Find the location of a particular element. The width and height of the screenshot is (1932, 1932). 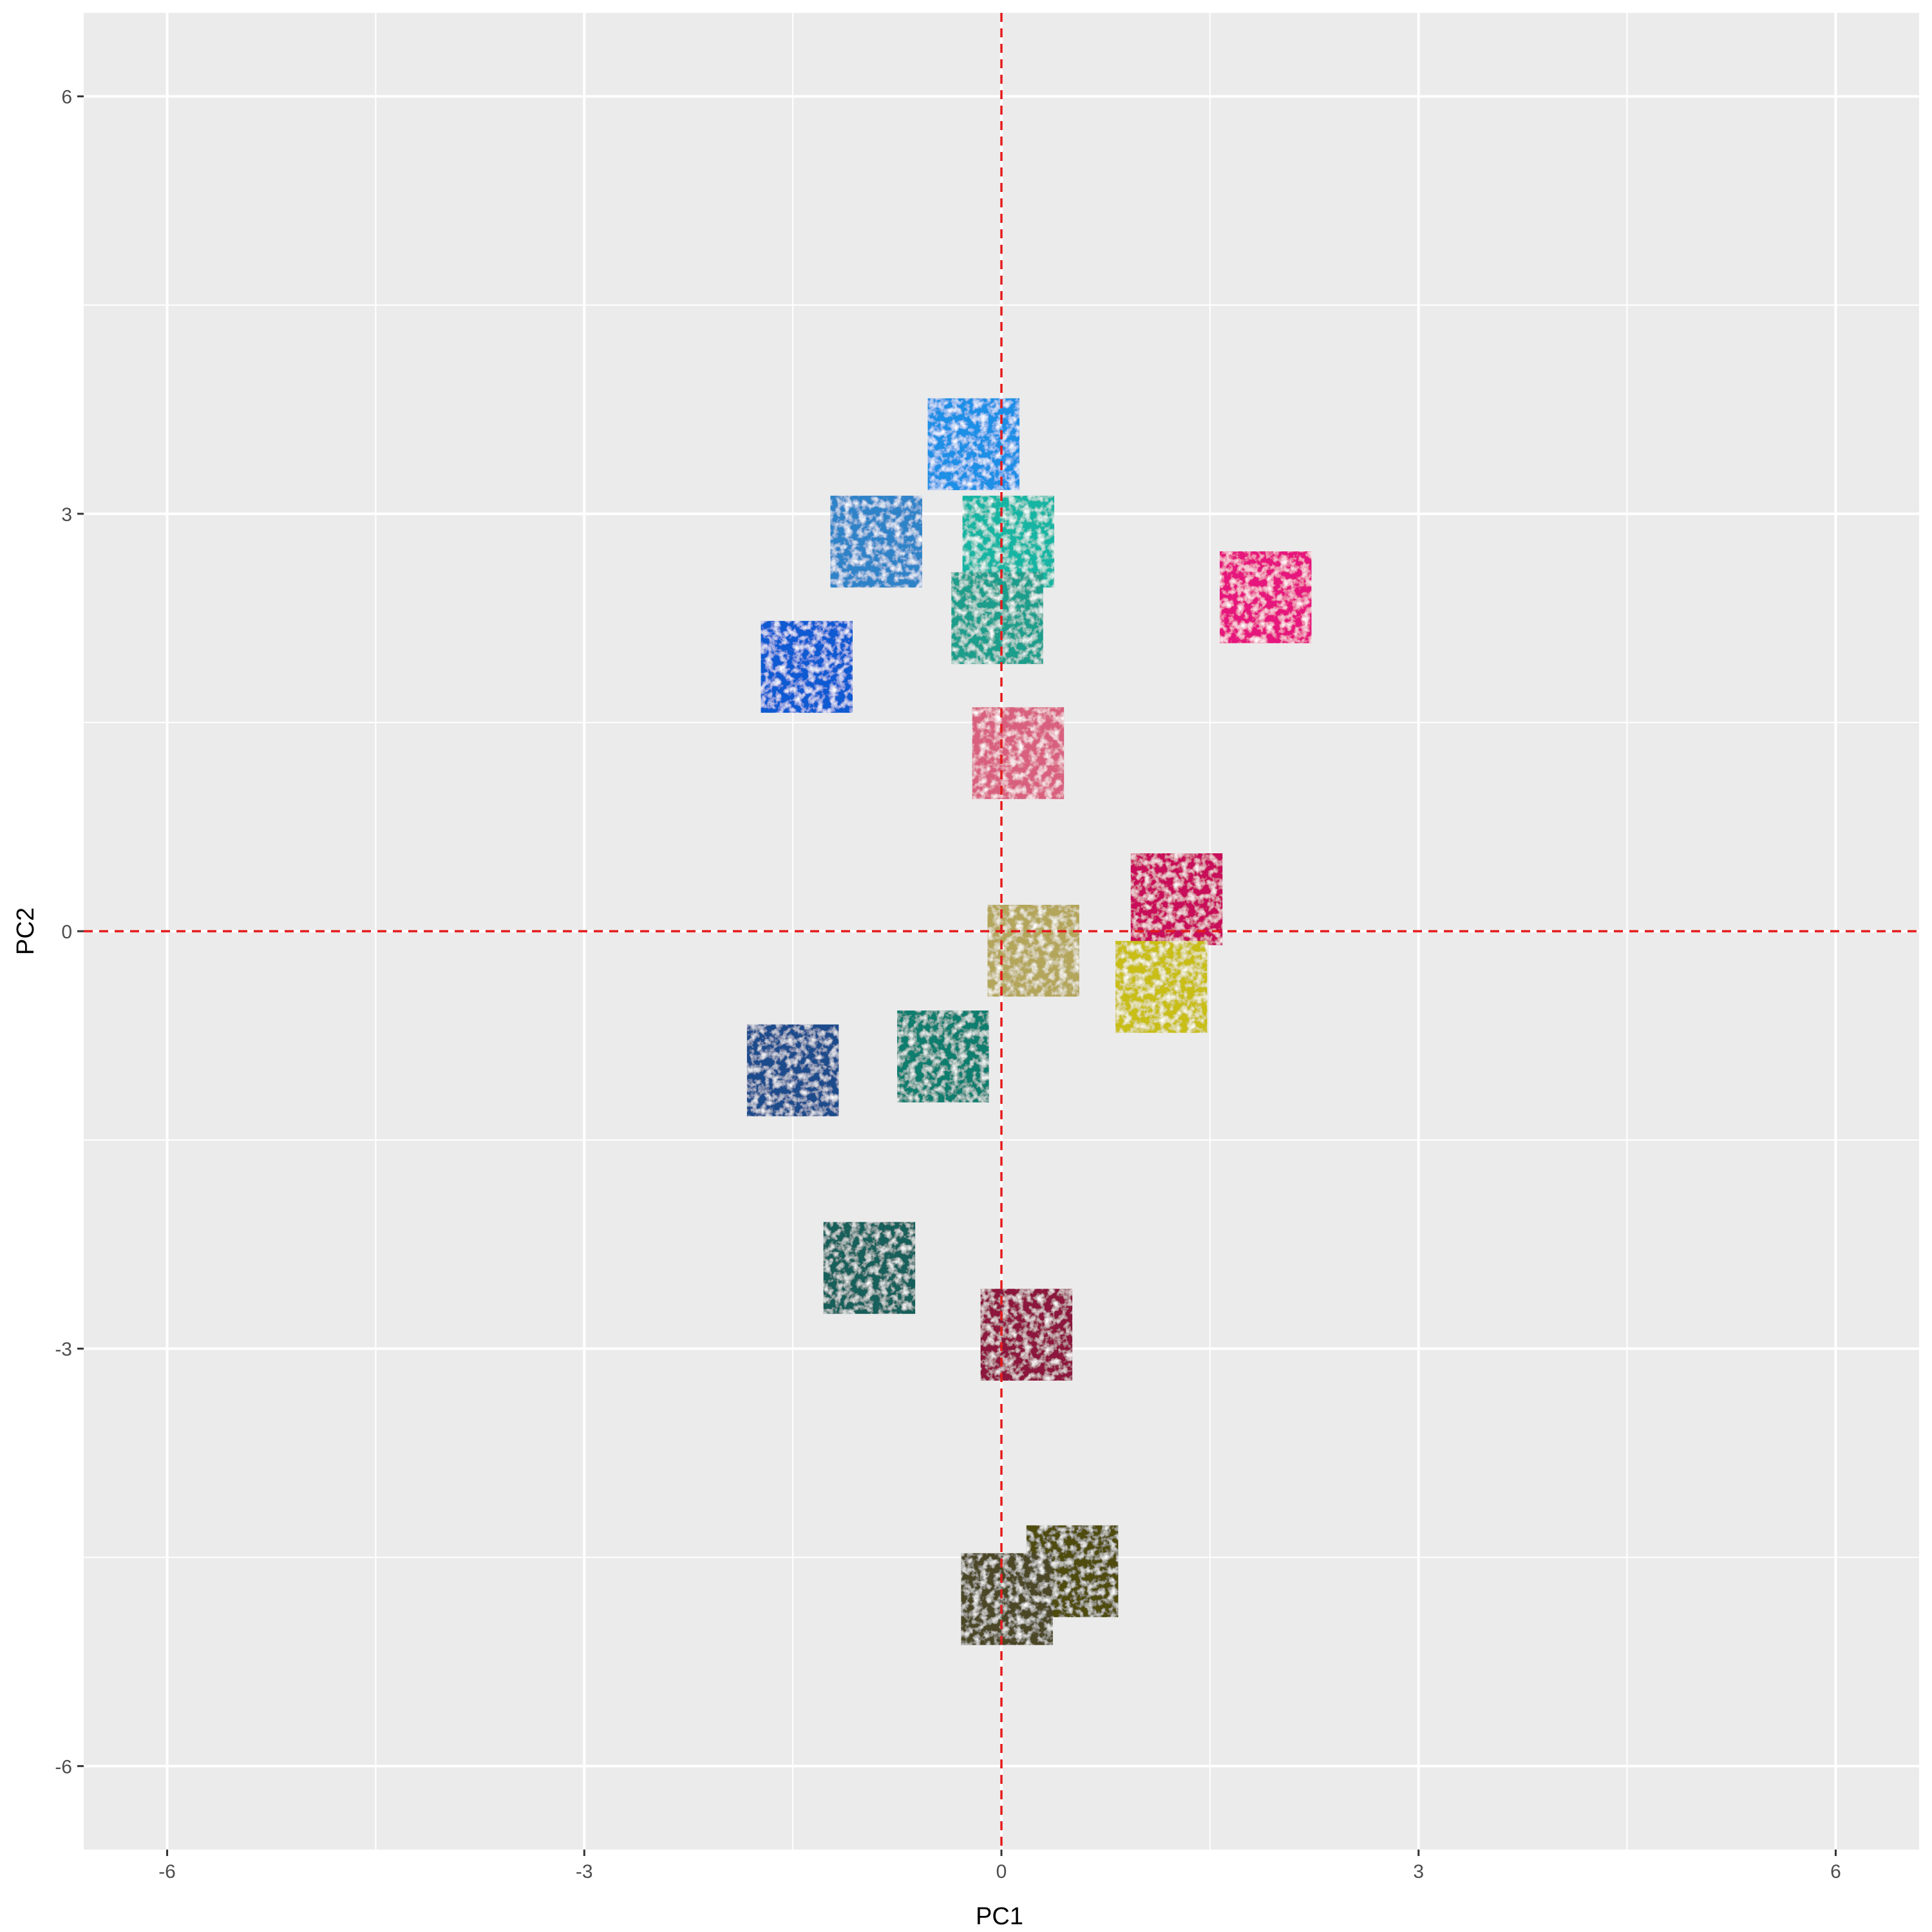

x-tick-label: 0 is located at coordinates (1002, 1871).